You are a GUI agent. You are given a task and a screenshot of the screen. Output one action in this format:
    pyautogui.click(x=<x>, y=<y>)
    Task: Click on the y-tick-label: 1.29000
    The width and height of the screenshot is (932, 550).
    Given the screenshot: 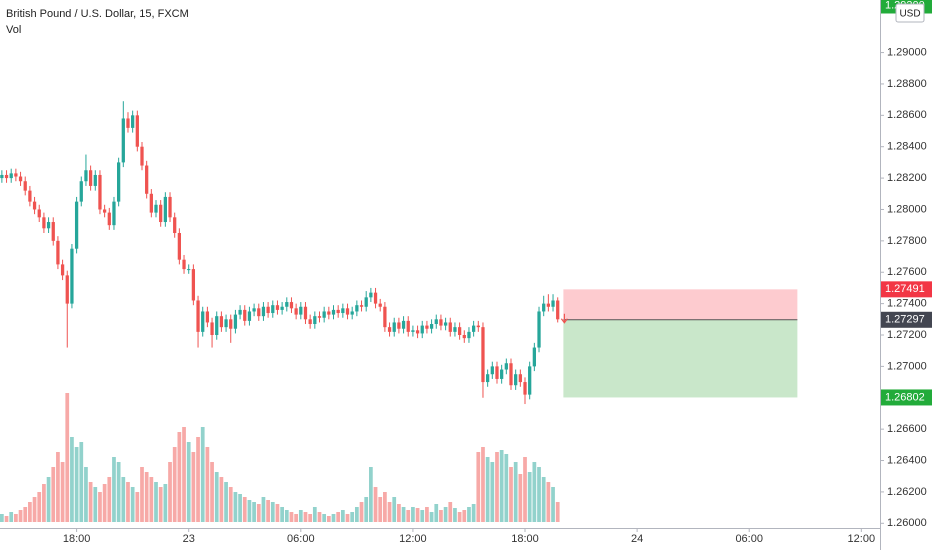 What is the action you would take?
    pyautogui.click(x=907, y=52)
    